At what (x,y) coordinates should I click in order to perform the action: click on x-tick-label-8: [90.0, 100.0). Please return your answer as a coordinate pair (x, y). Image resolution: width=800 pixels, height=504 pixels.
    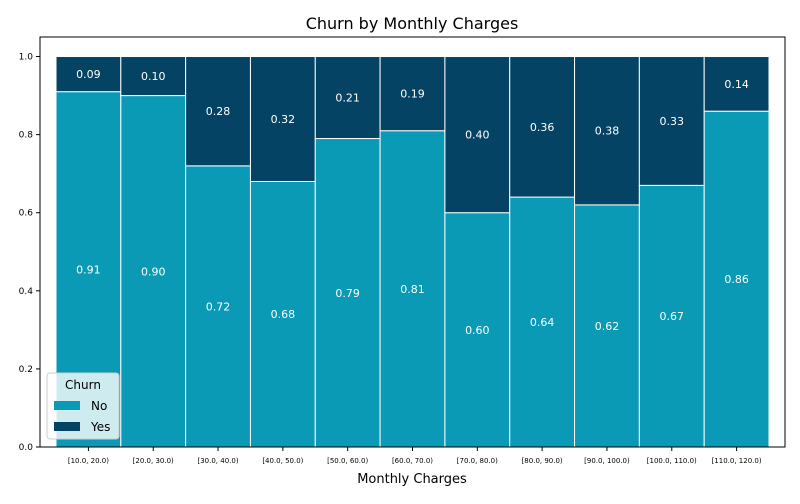
    Looking at the image, I should click on (607, 461).